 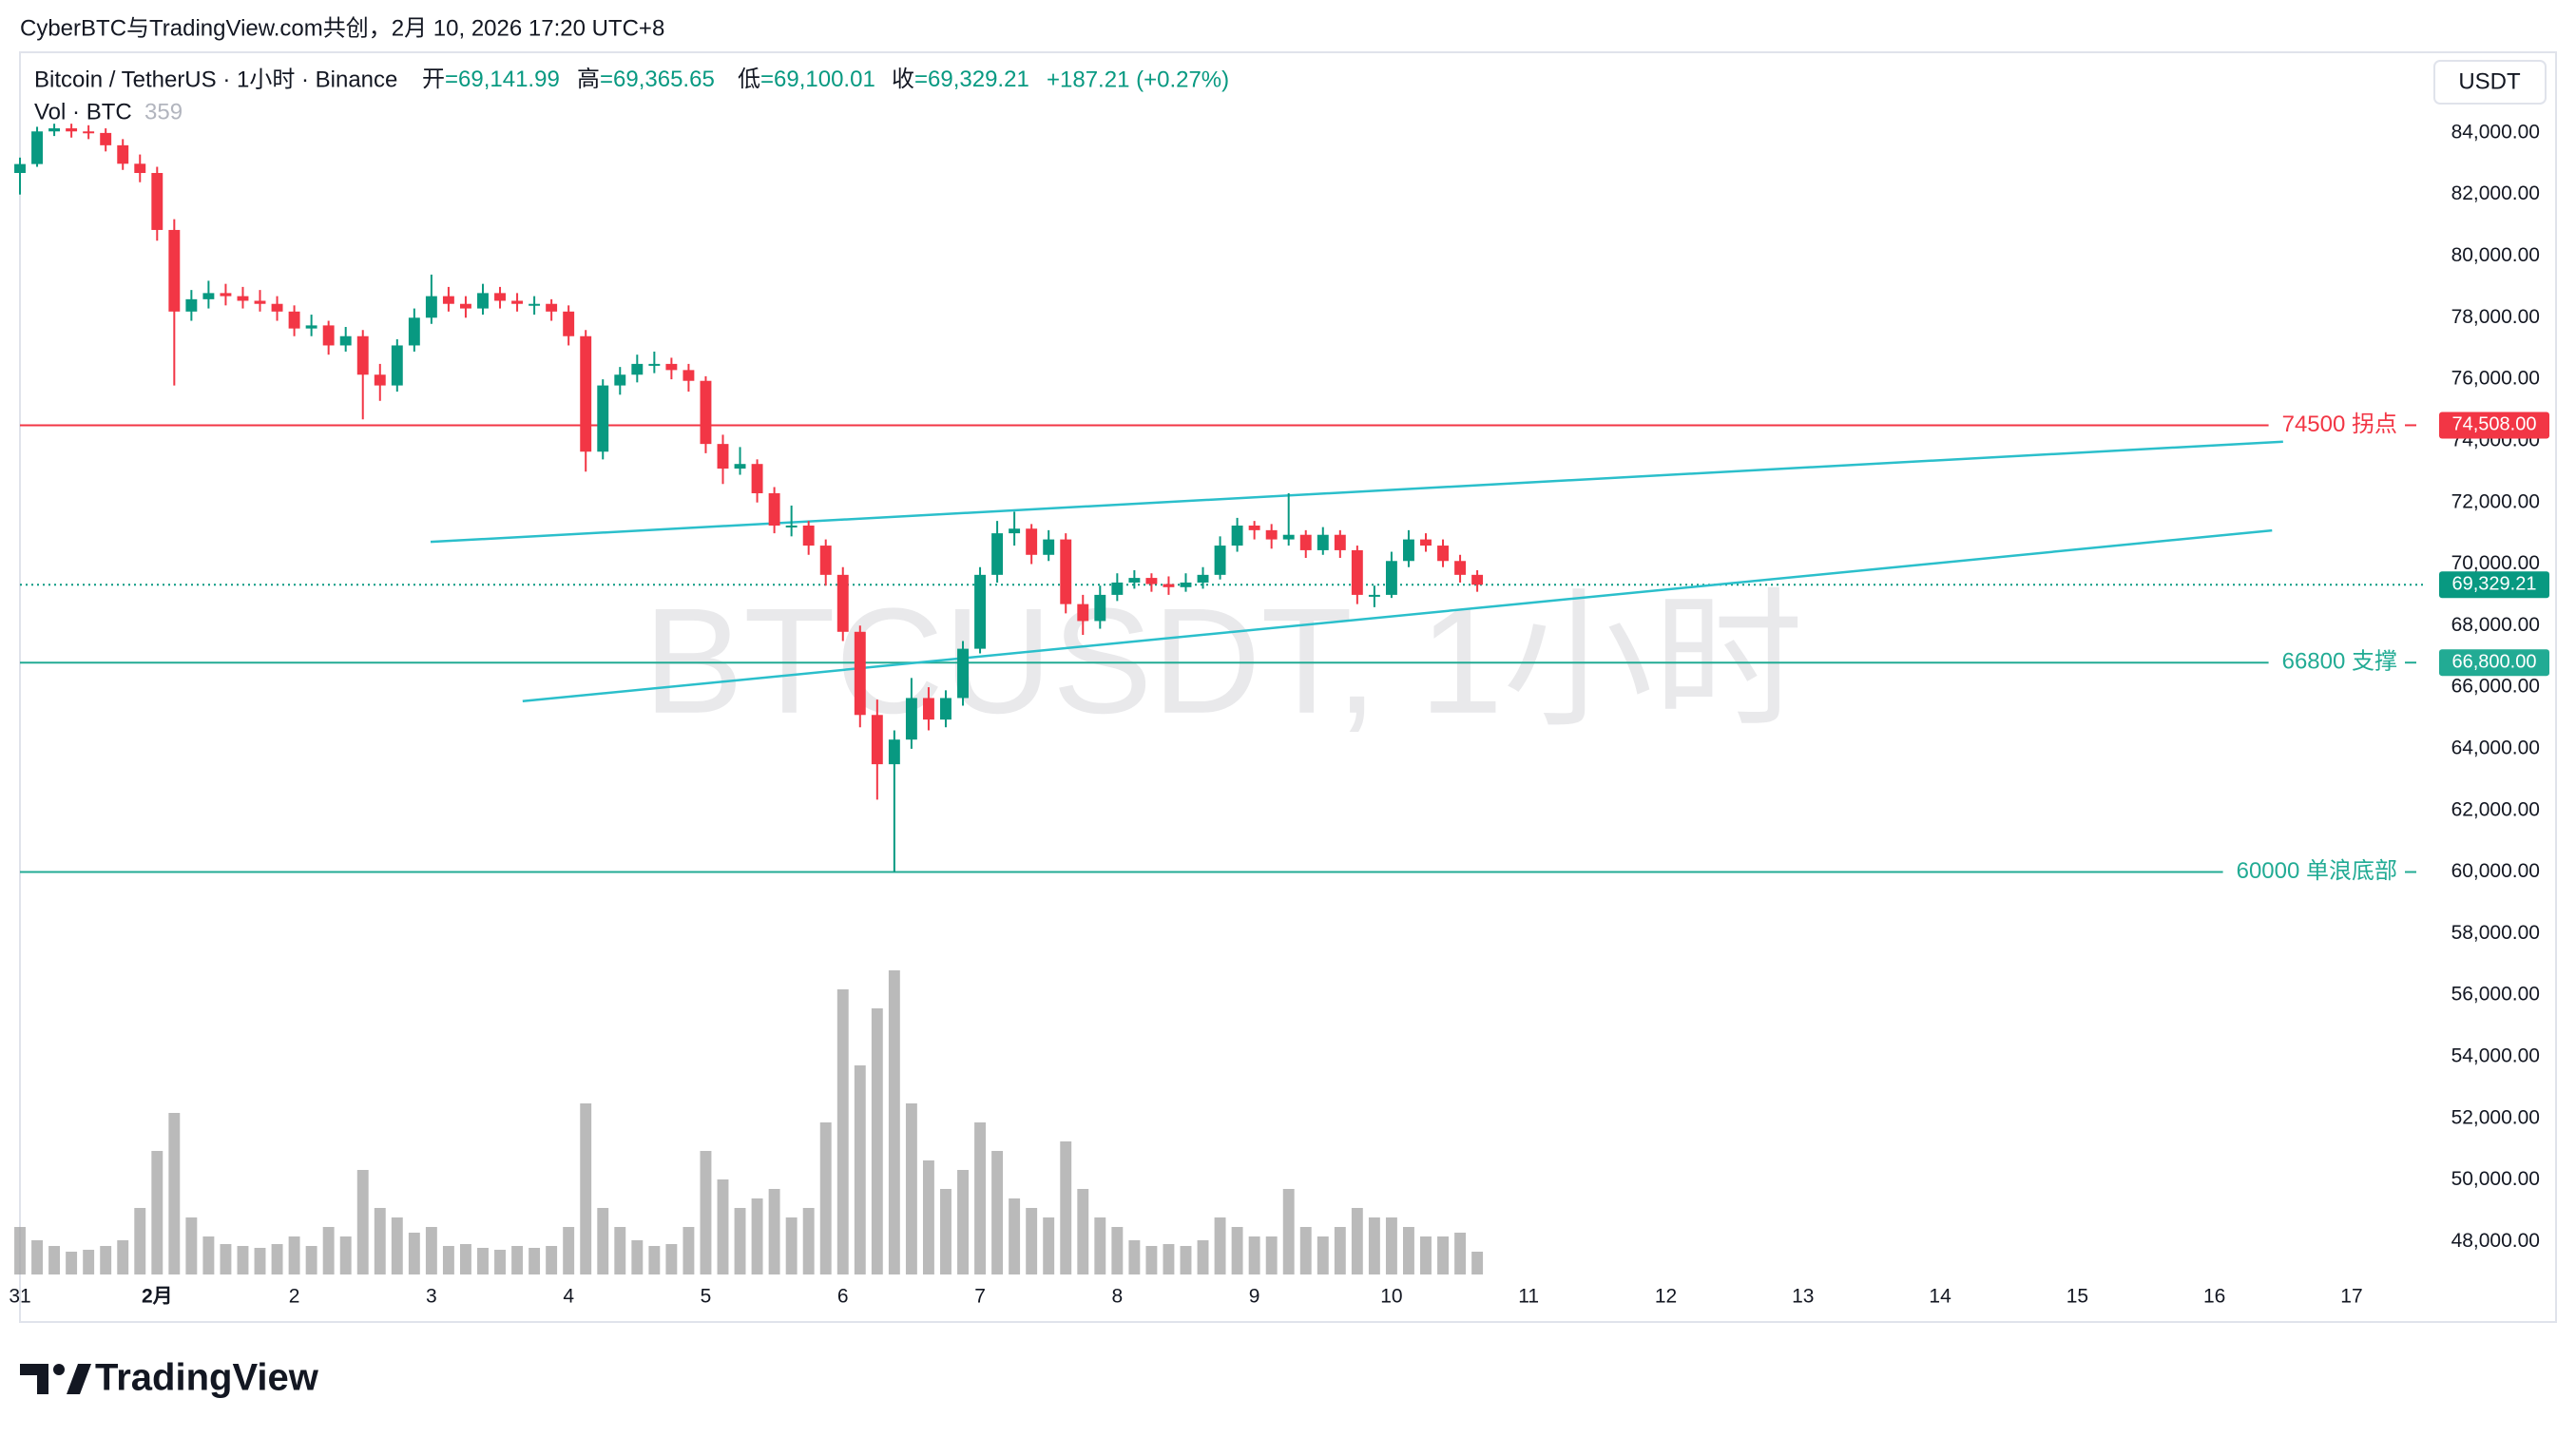 What do you see at coordinates (2495, 317) in the screenshot?
I see `y-tick-label: 78,000.00` at bounding box center [2495, 317].